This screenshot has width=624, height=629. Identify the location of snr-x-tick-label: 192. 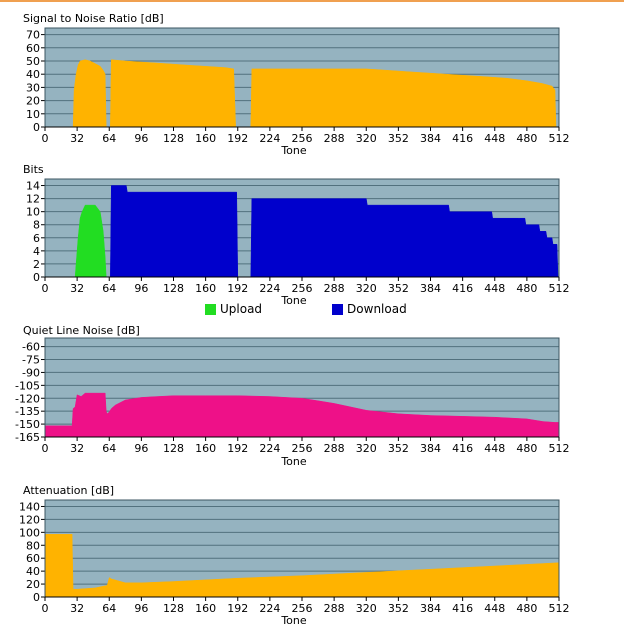
(237, 138).